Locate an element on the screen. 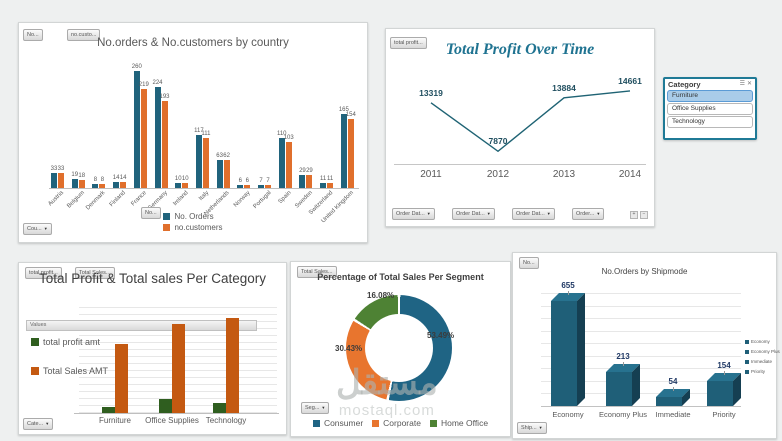  data-label: 103 is located at coordinates (288, 138).